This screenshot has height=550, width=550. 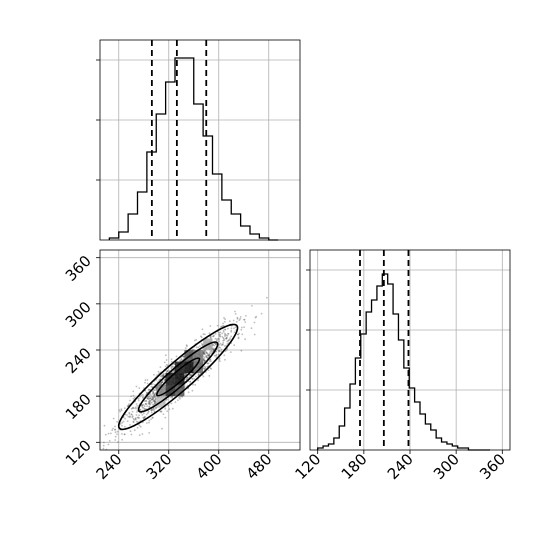 What do you see at coordinates (200, 140) in the screenshot?
I see `marginal-x-frame` at bounding box center [200, 140].